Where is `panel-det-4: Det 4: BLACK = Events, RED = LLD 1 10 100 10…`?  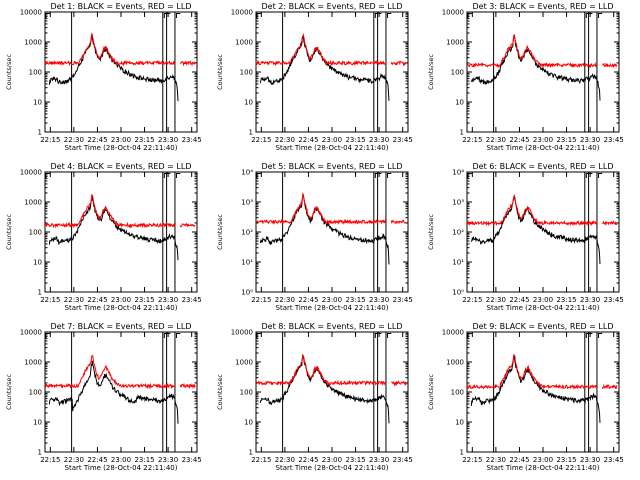
panel-det-4: Det 4: BLACK = Events, RED = LLD 1 10 100 10… is located at coordinates (103, 237).